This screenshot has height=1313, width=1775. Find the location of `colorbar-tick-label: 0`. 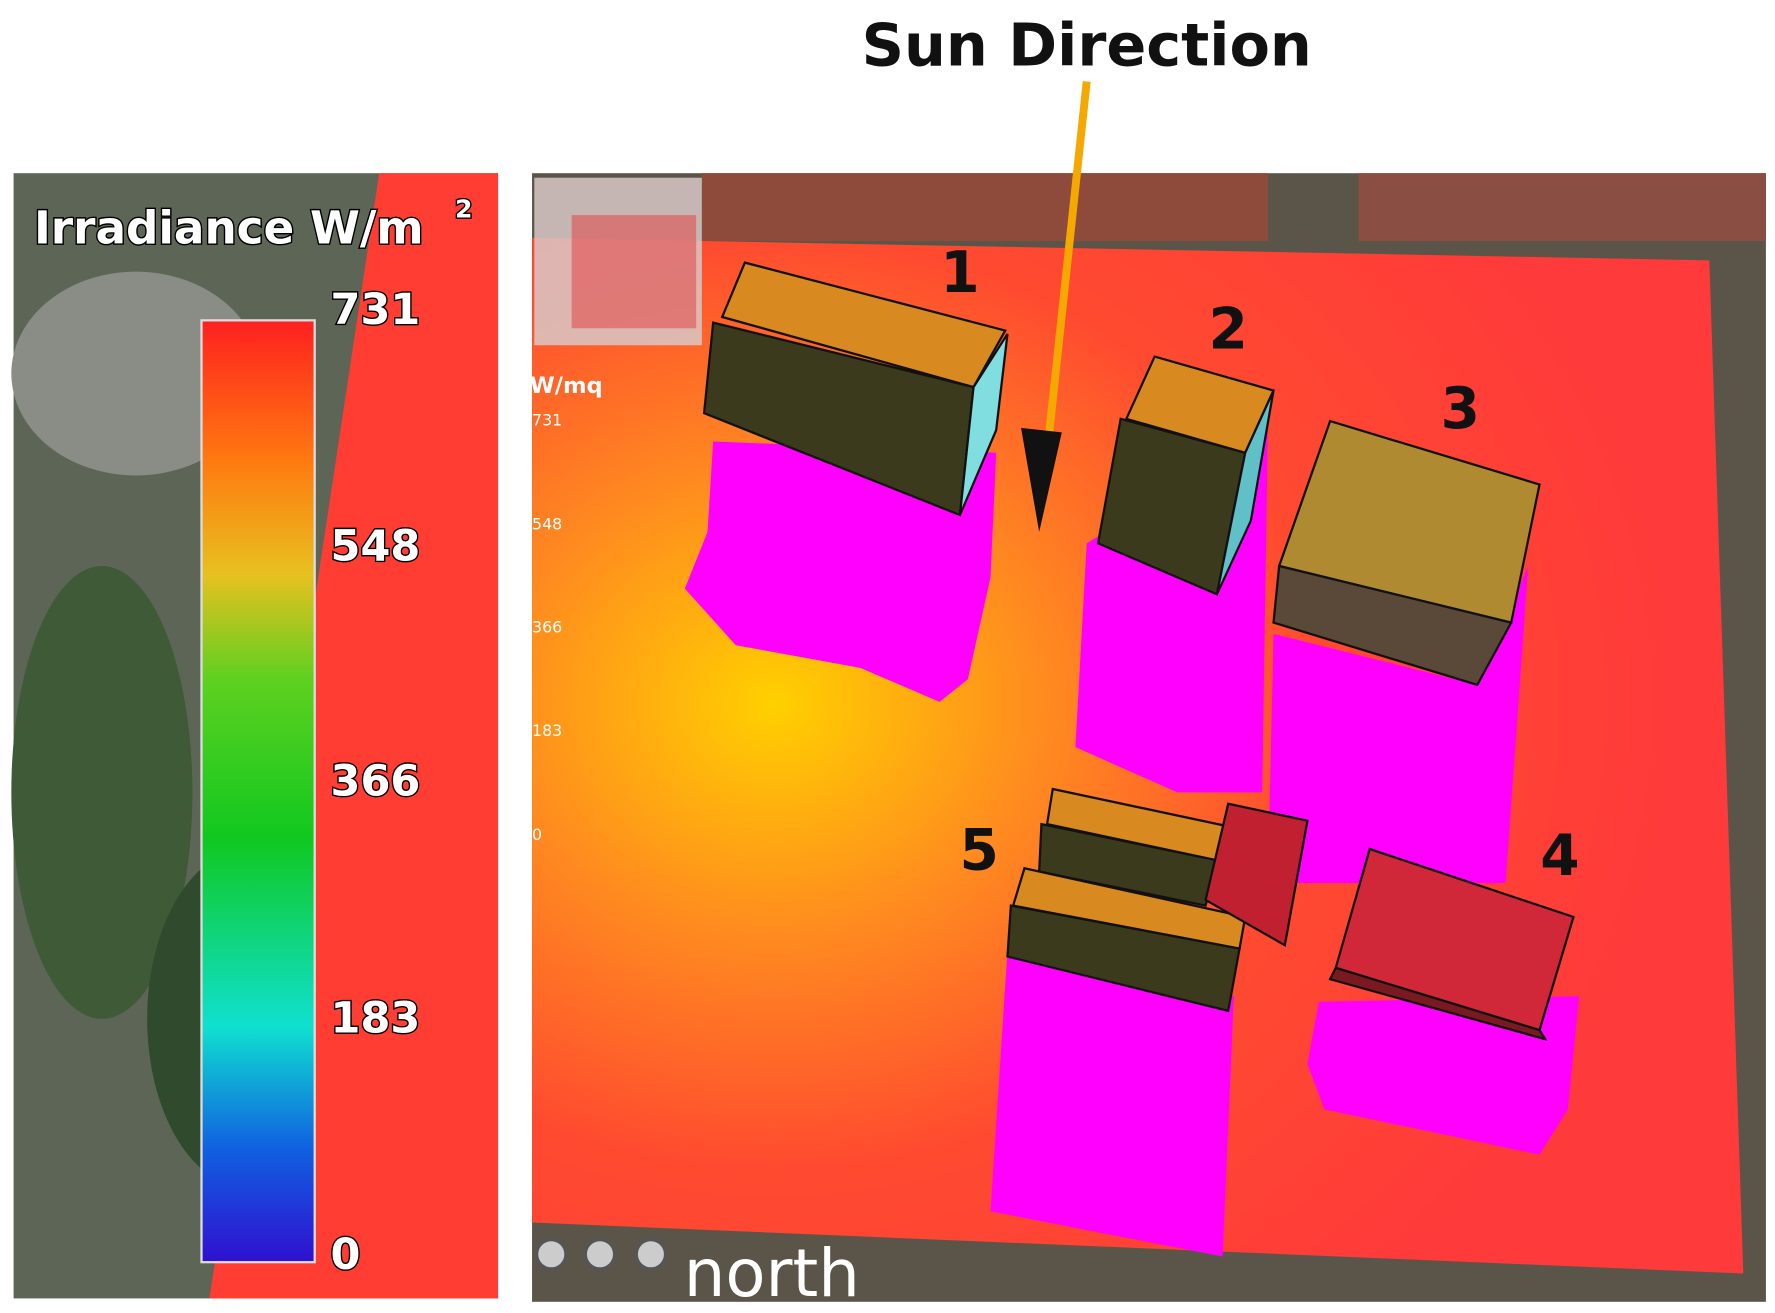

colorbar-tick-label: 0 is located at coordinates (346, 1255).